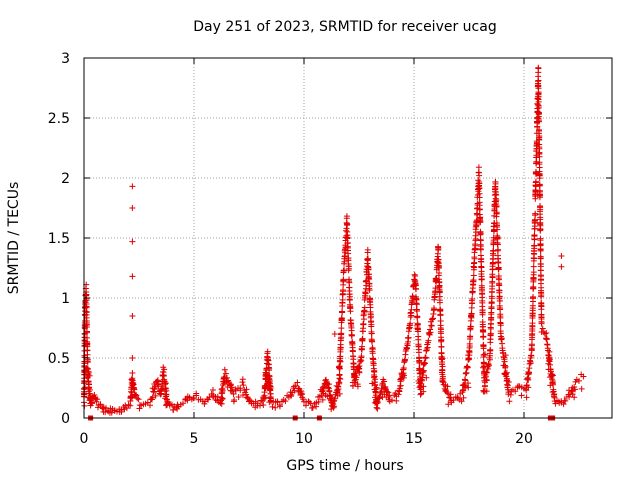 The image size is (640, 480). What do you see at coordinates (14, 238) in the screenshot?
I see `y-axis-label: SRMTID / TECUs` at bounding box center [14, 238].